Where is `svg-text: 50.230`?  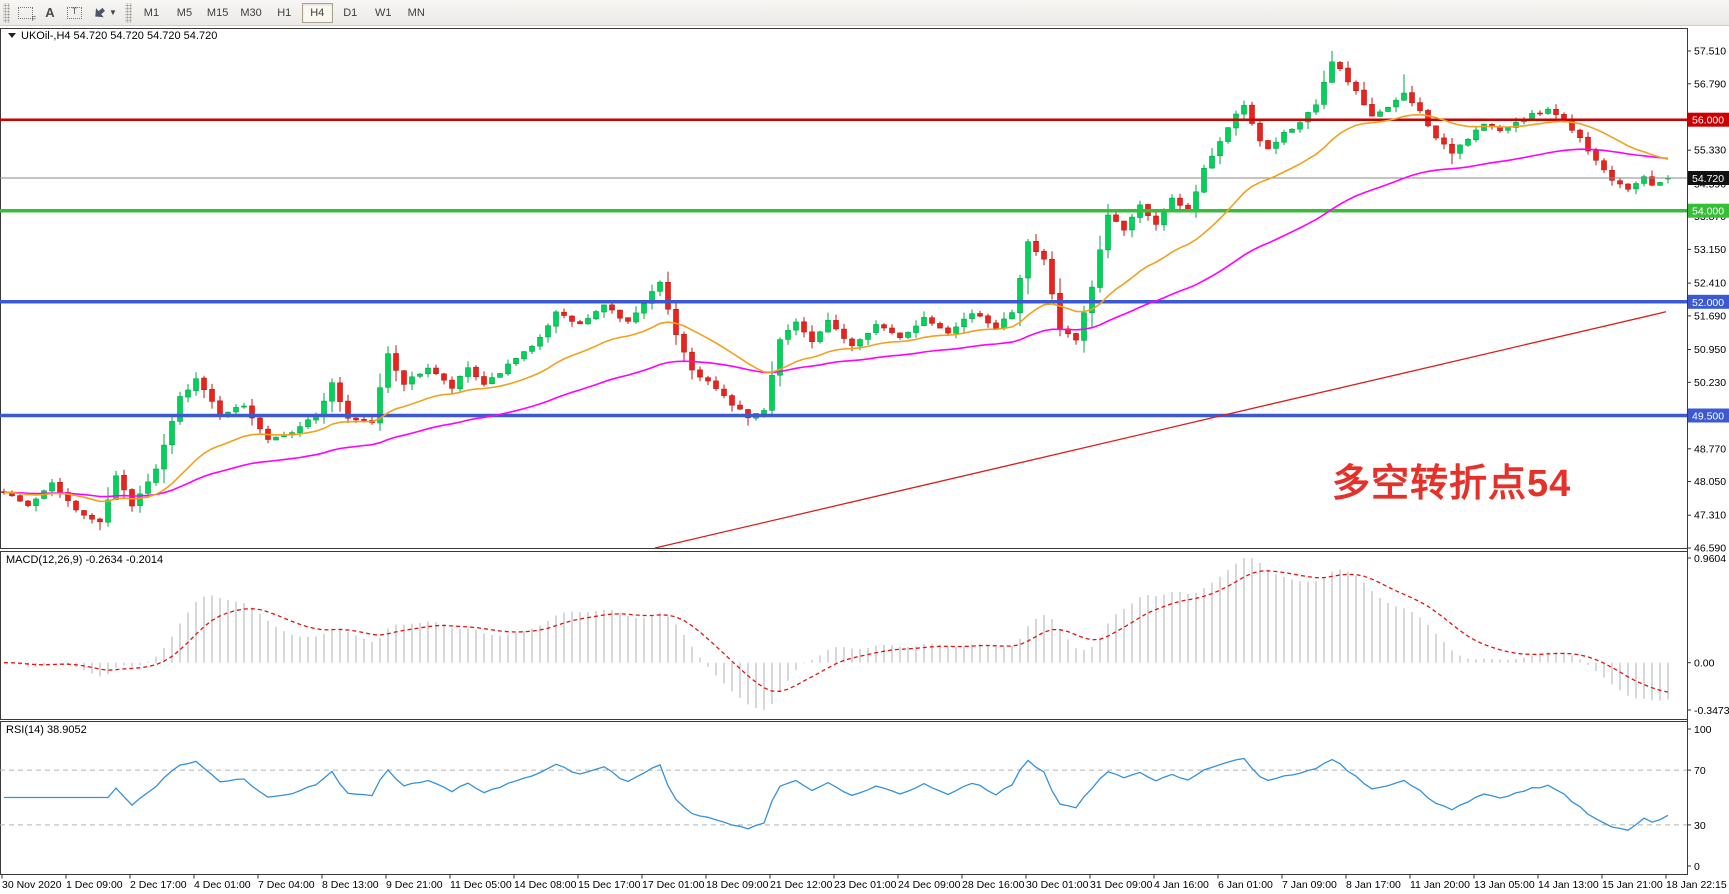
svg-text: 50.230 is located at coordinates (1710, 383).